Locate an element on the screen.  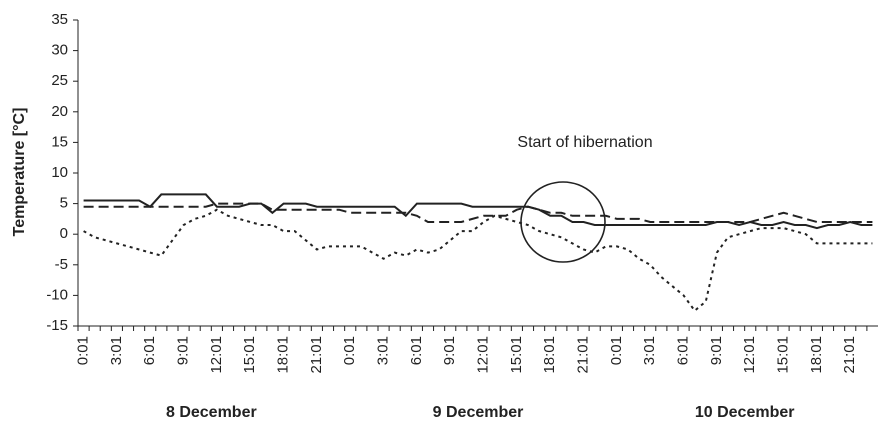
annotation-circle is located at coordinates (563, 222).